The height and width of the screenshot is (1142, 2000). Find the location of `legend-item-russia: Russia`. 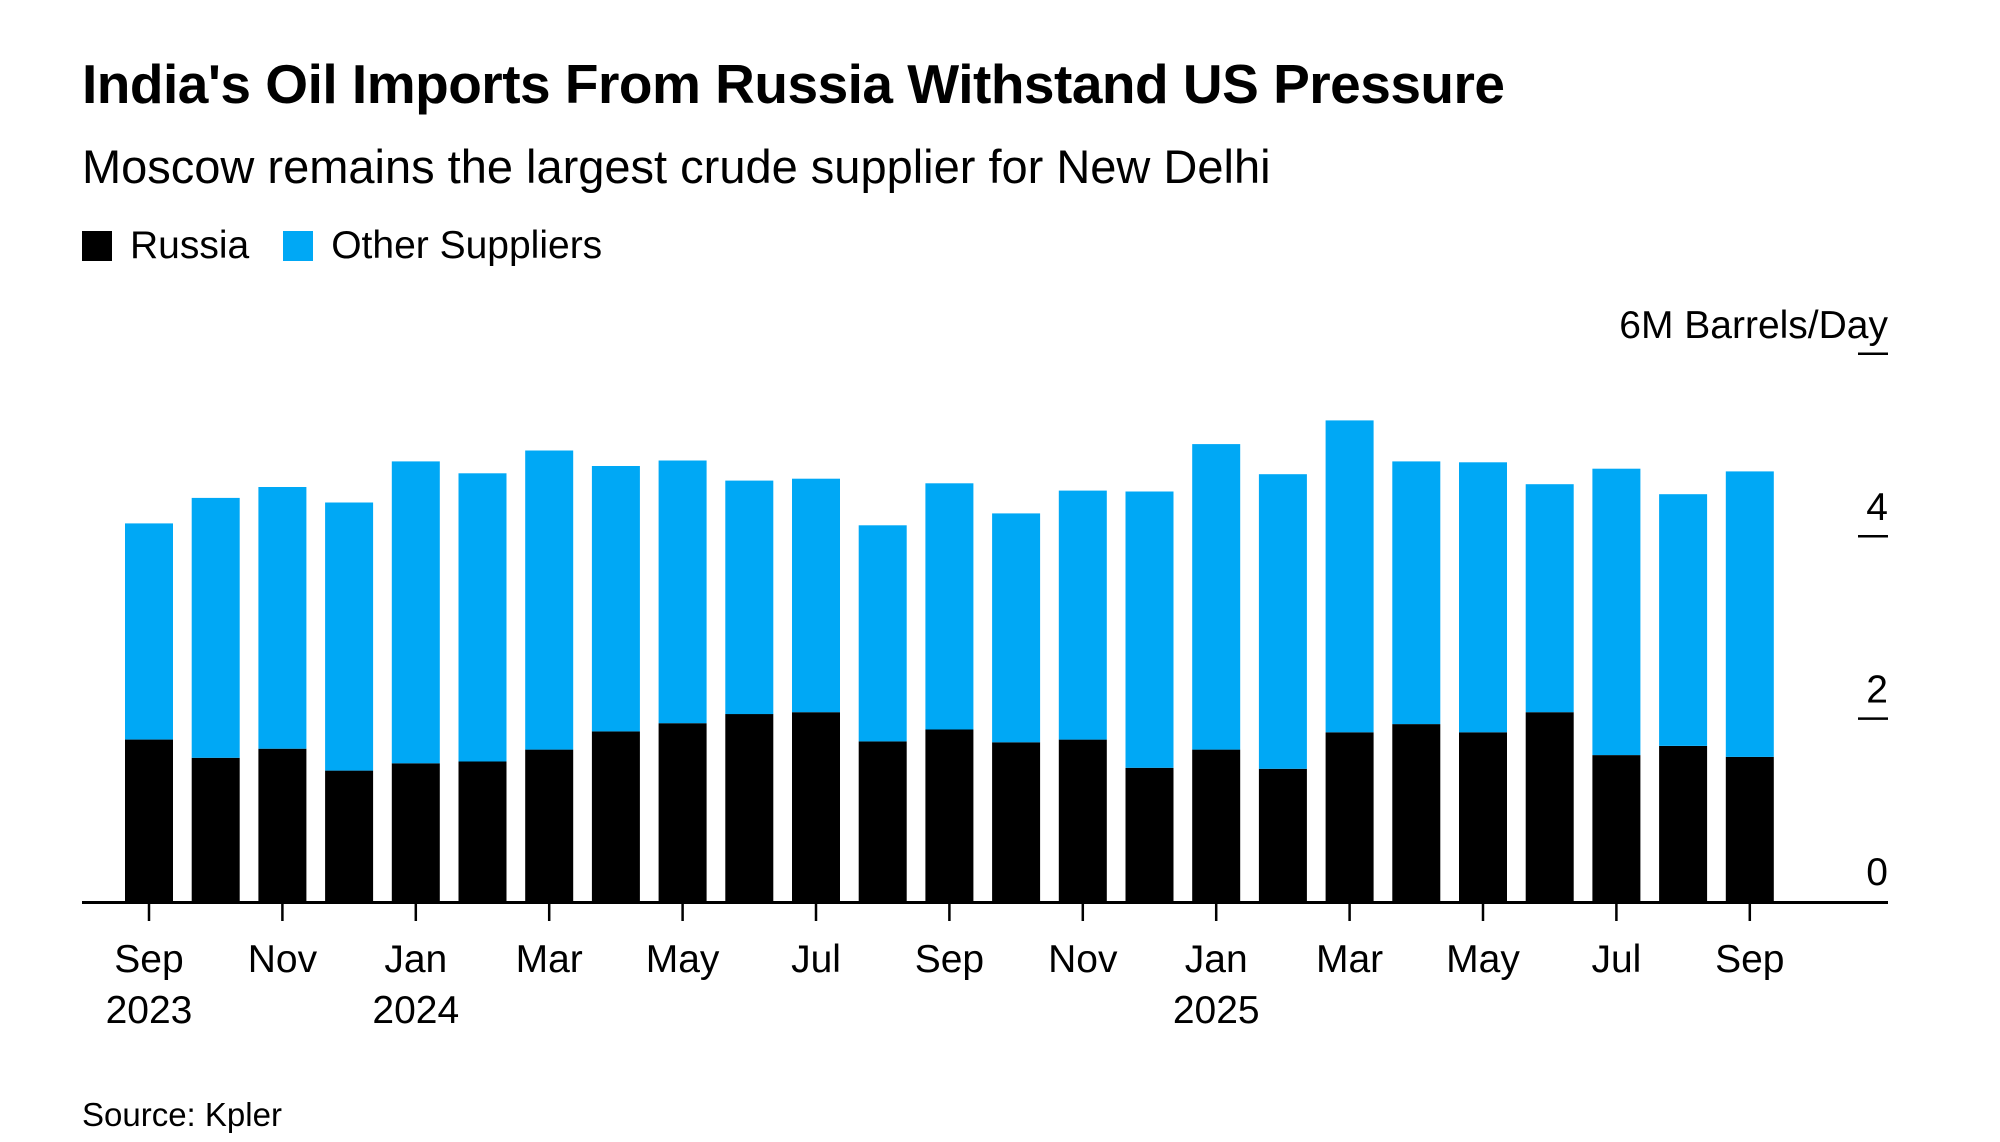

legend-item-russia: Russia is located at coordinates (165, 246).